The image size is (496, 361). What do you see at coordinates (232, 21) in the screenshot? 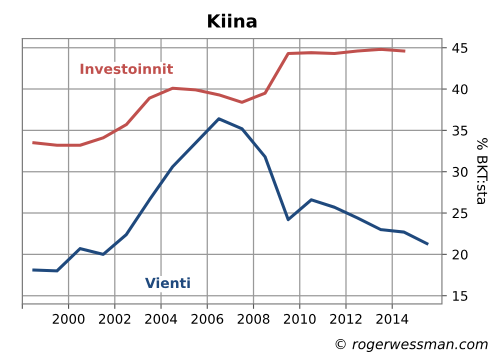
I see `chart-title: Kiina` at bounding box center [232, 21].